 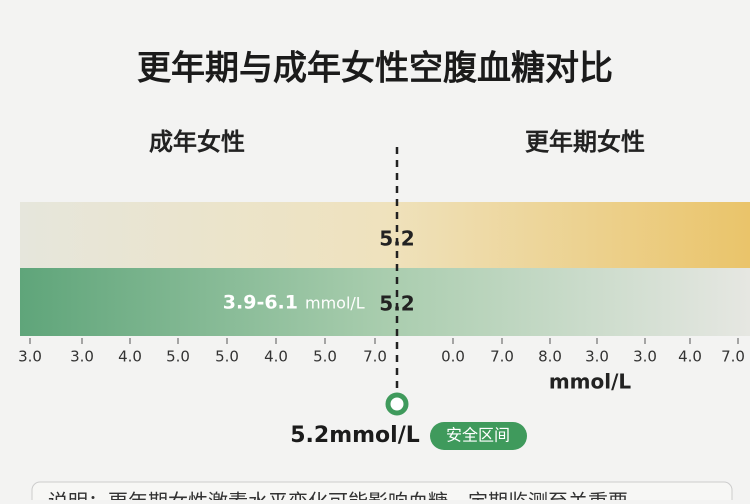 I want to click on badge, so click(x=478, y=436).